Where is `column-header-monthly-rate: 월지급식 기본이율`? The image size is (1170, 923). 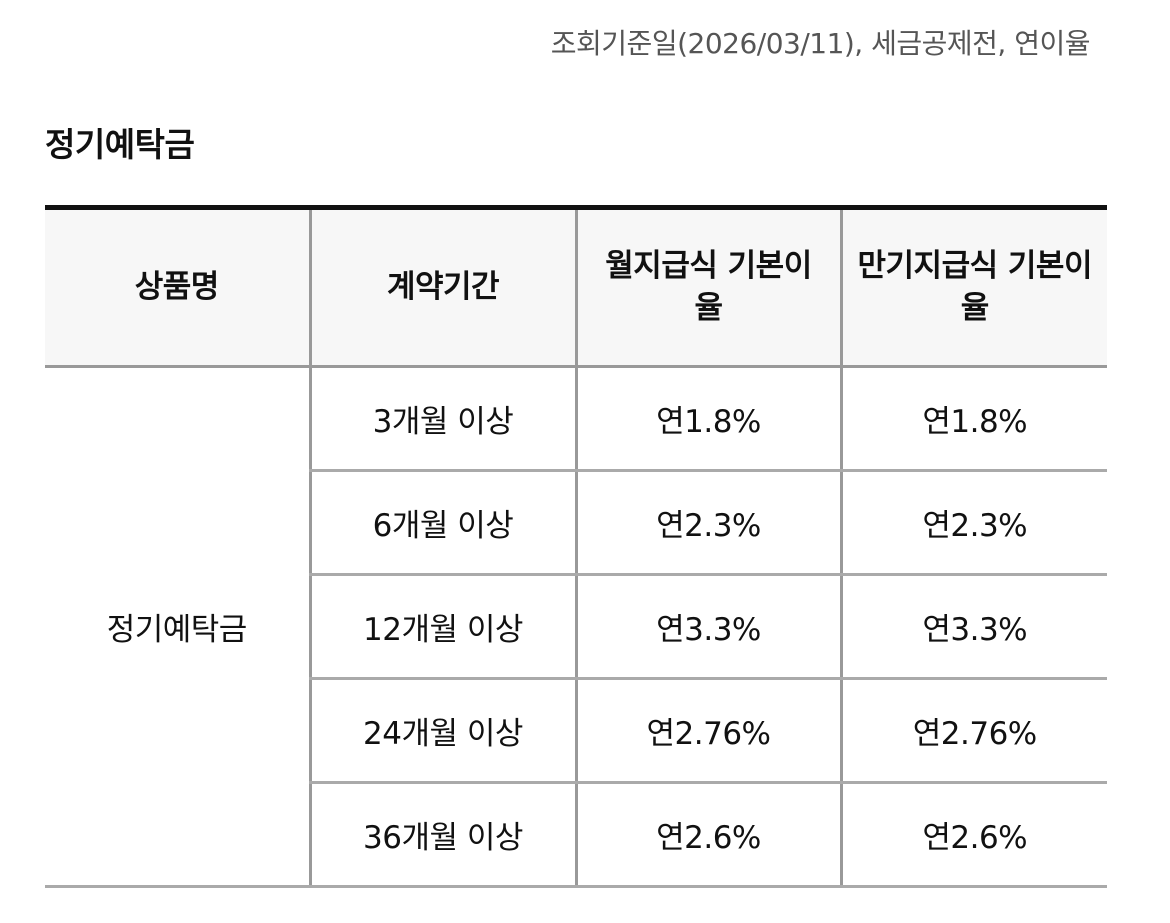
column-header-monthly-rate: 월지급식 기본이율 is located at coordinates (707, 287).